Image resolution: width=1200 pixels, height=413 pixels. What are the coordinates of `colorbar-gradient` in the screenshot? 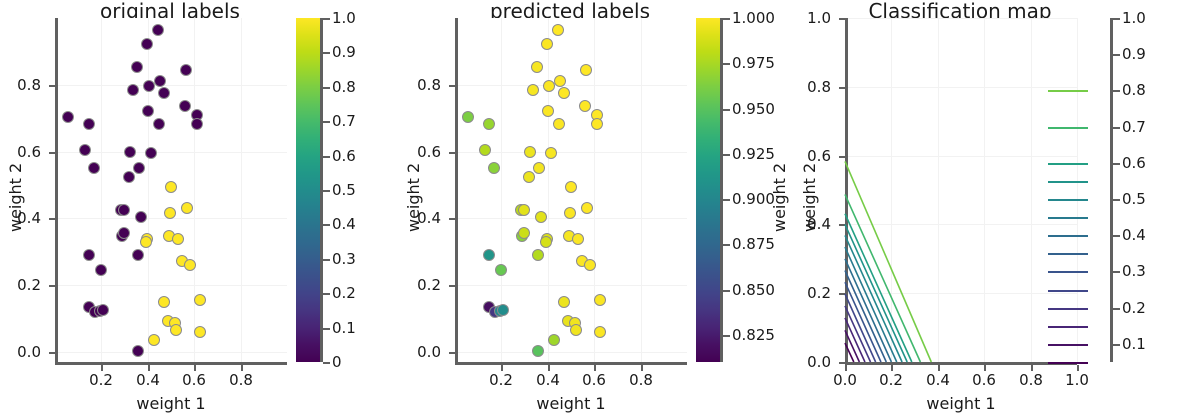 It's located at (308, 190).